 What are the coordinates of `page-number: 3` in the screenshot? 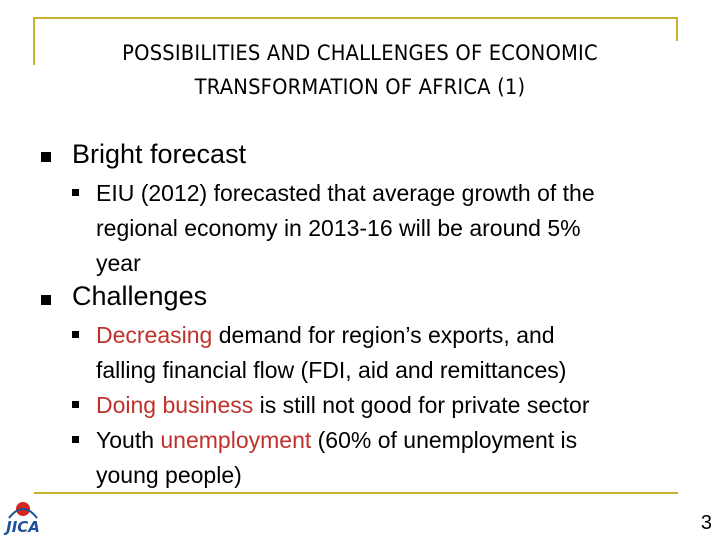 It's located at (706, 523).